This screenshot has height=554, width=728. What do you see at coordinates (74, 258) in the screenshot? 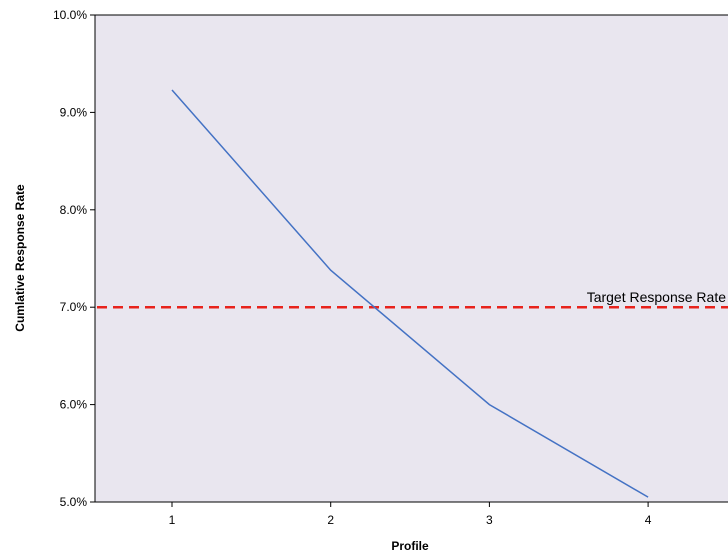
I see `y-axis-ticks: 5.0% 6.0% 7.0% 8.0% 9.0% 10.0%` at bounding box center [74, 258].